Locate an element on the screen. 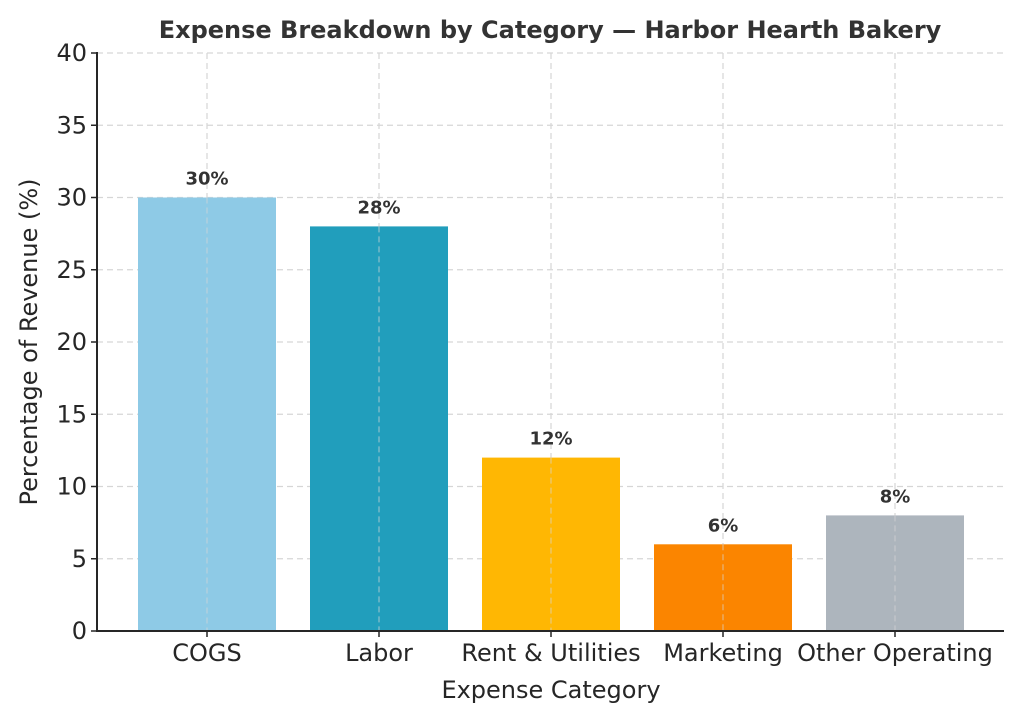 This screenshot has width=1024, height=721. y-tick-label: 10 is located at coordinates (71, 487).